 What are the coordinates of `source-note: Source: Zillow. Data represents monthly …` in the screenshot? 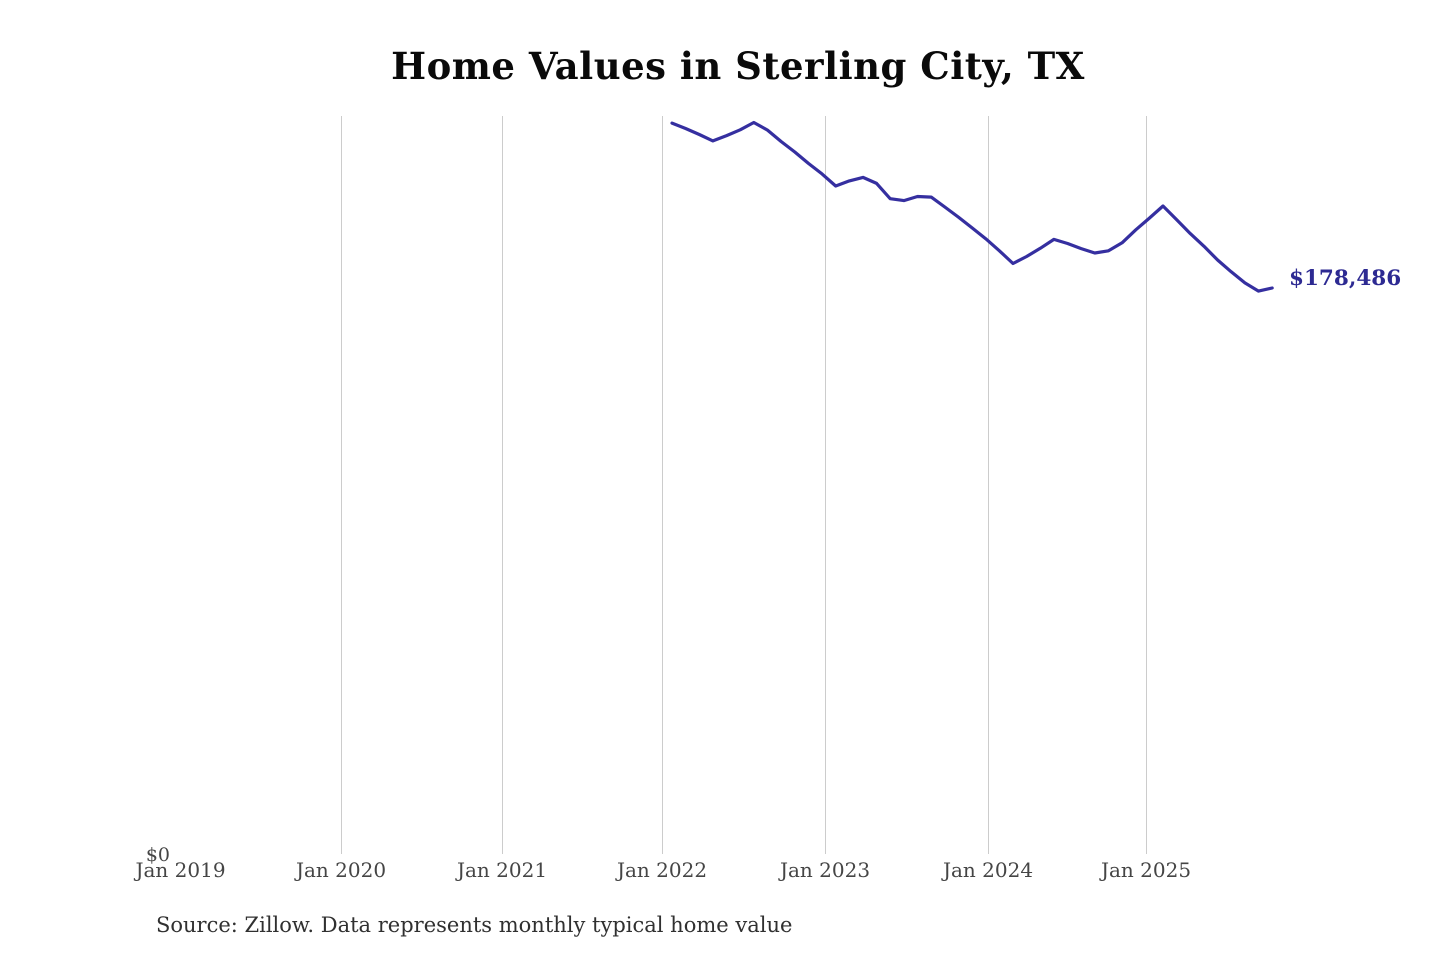 It's located at (474, 925).